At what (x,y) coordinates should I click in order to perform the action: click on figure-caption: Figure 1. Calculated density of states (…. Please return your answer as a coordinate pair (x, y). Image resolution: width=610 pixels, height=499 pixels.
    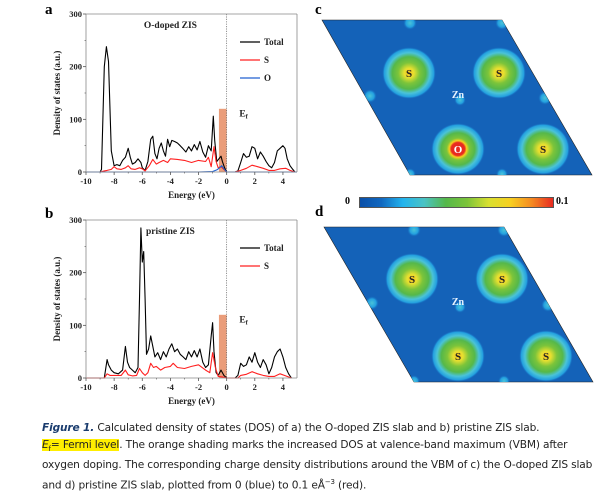
    Looking at the image, I should click on (317, 457).